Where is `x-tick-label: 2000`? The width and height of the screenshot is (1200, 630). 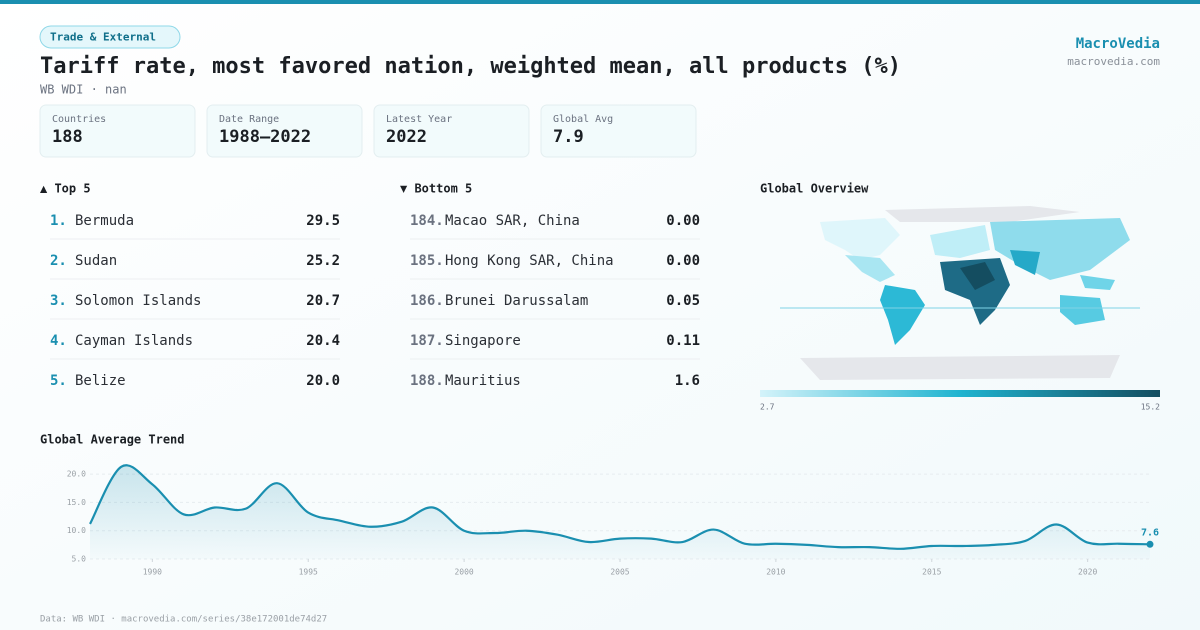
x-tick-label: 2000 is located at coordinates (463, 572).